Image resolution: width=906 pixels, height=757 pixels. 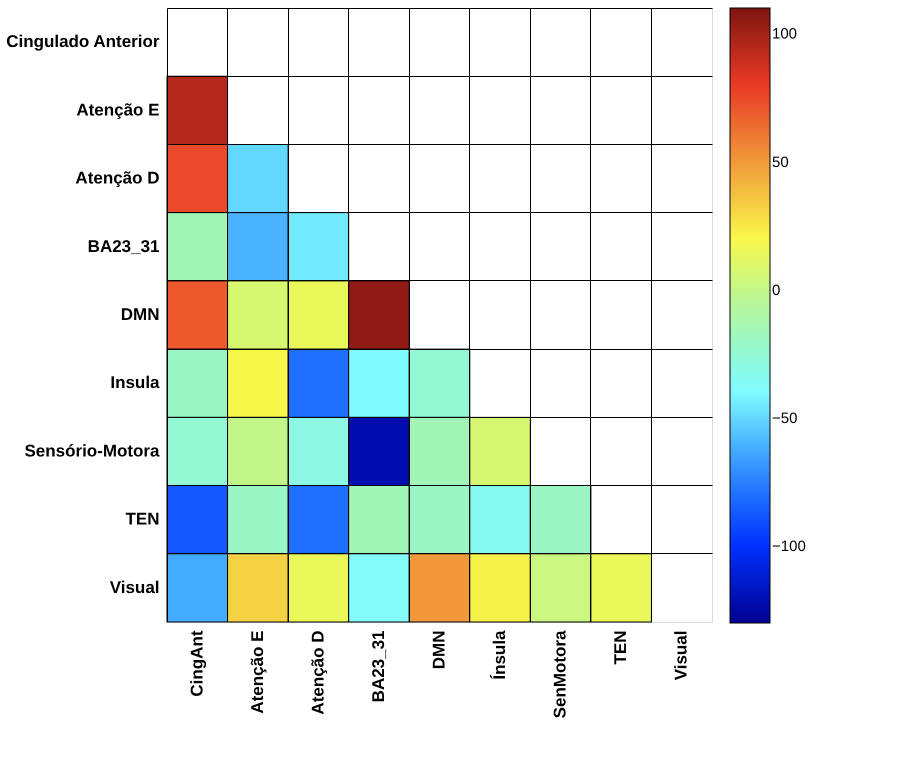 What do you see at coordinates (560, 674) in the screenshot?
I see `x-tick-label: SenMotora` at bounding box center [560, 674].